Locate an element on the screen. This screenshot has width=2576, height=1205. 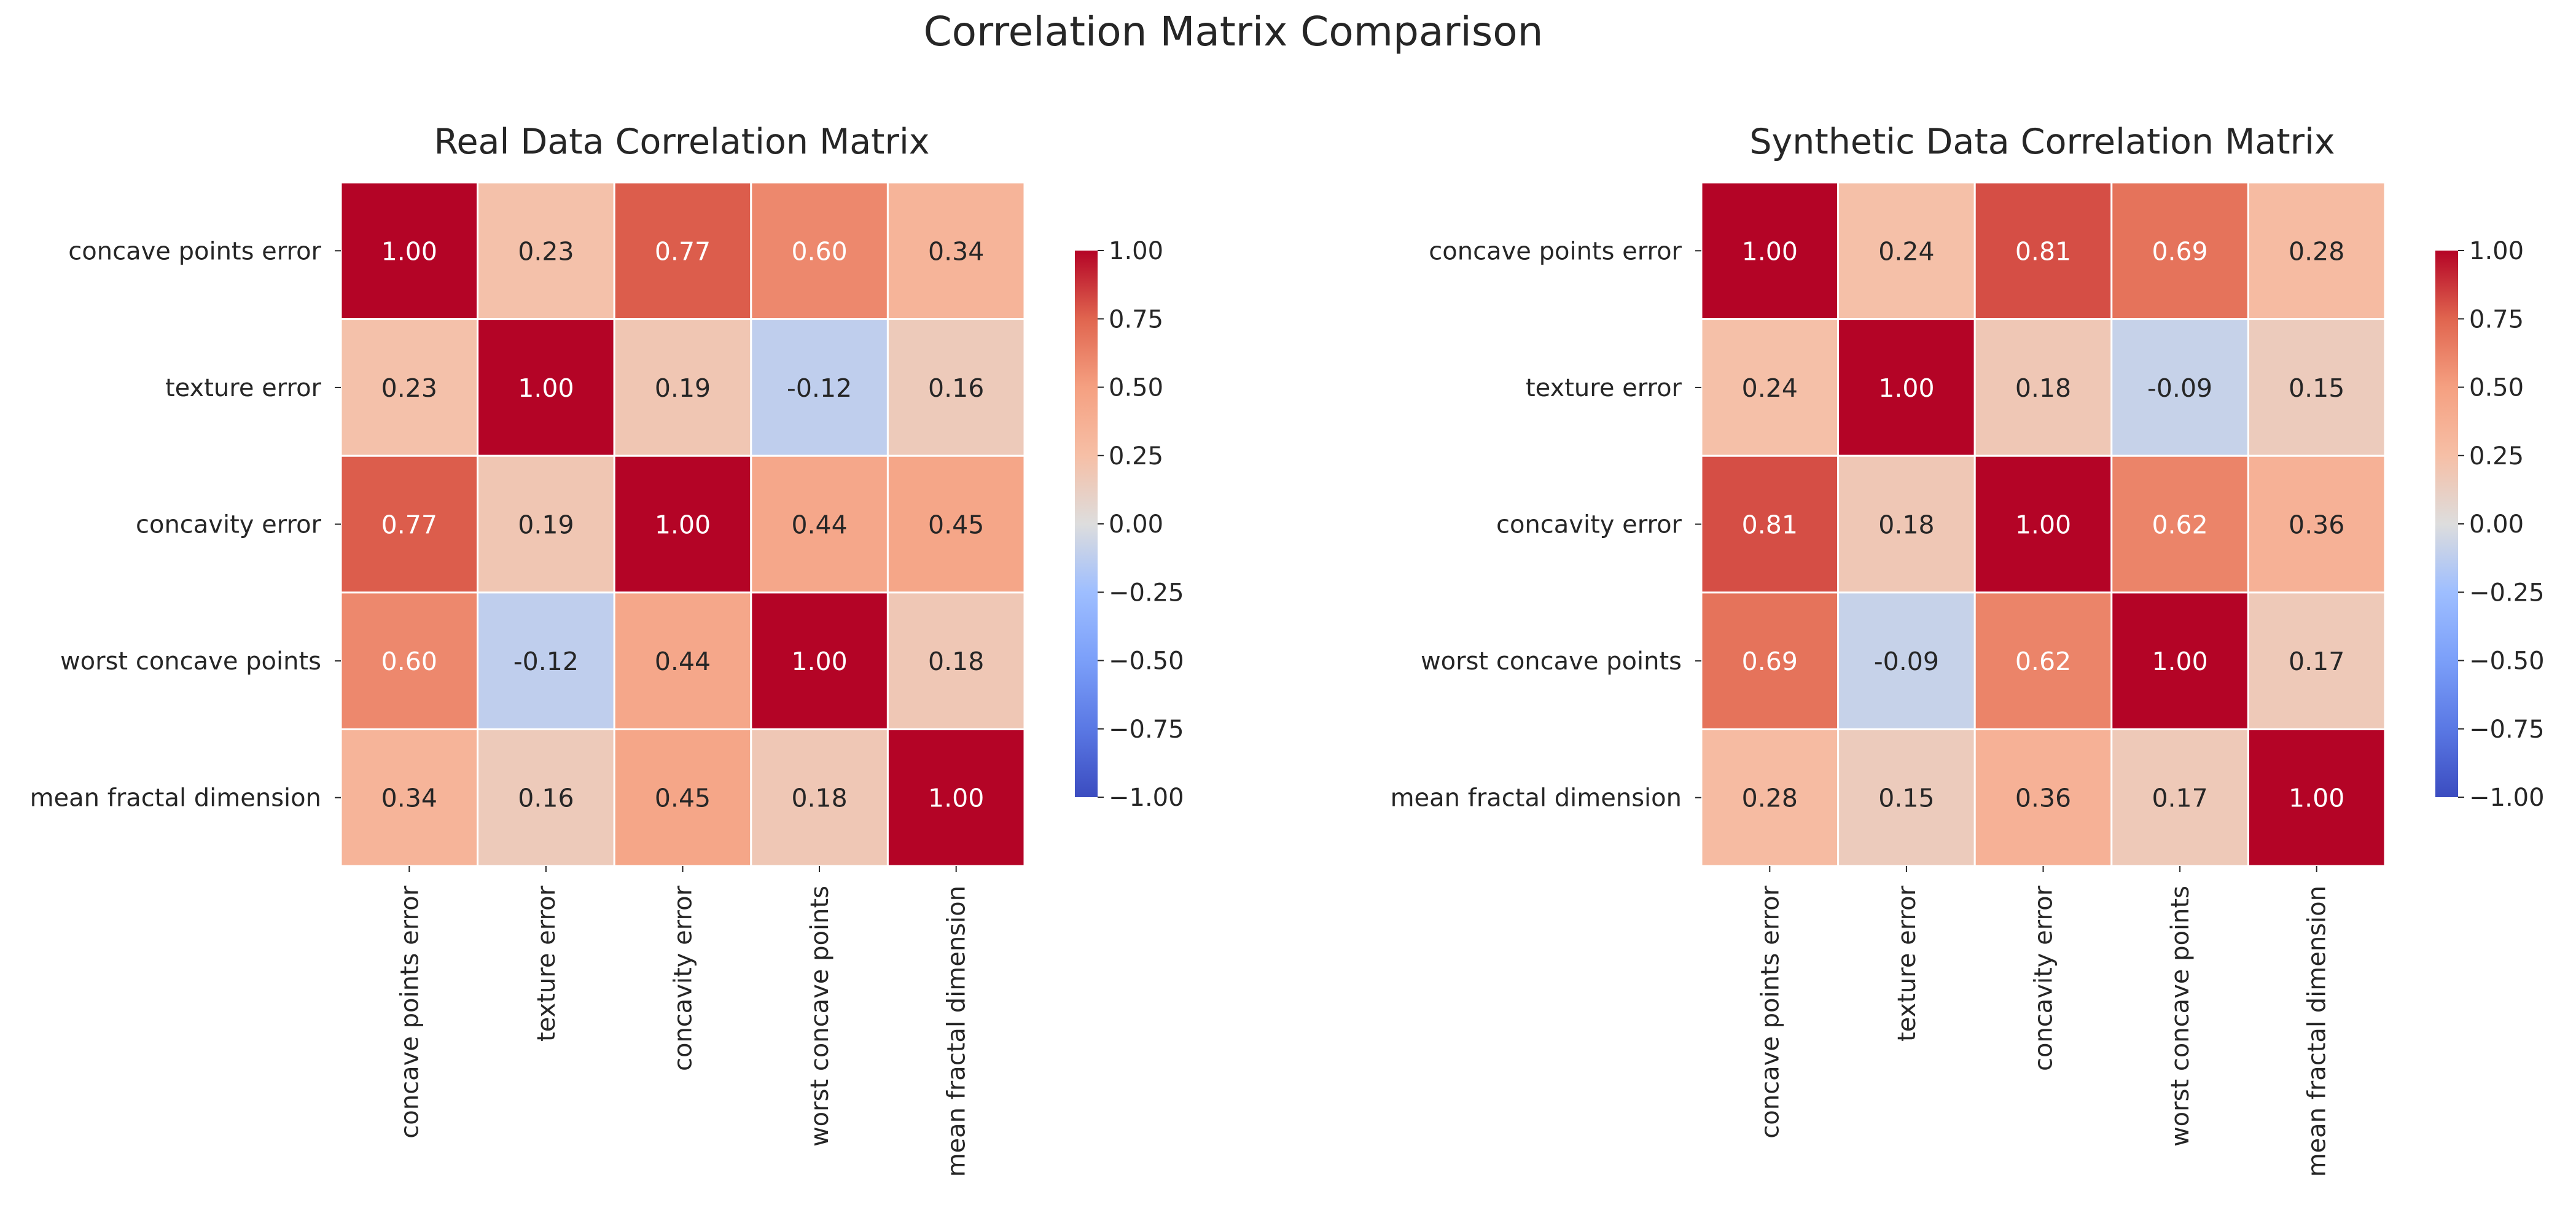
real-colorbar-tick-label: 0.25 is located at coordinates (1136, 456).